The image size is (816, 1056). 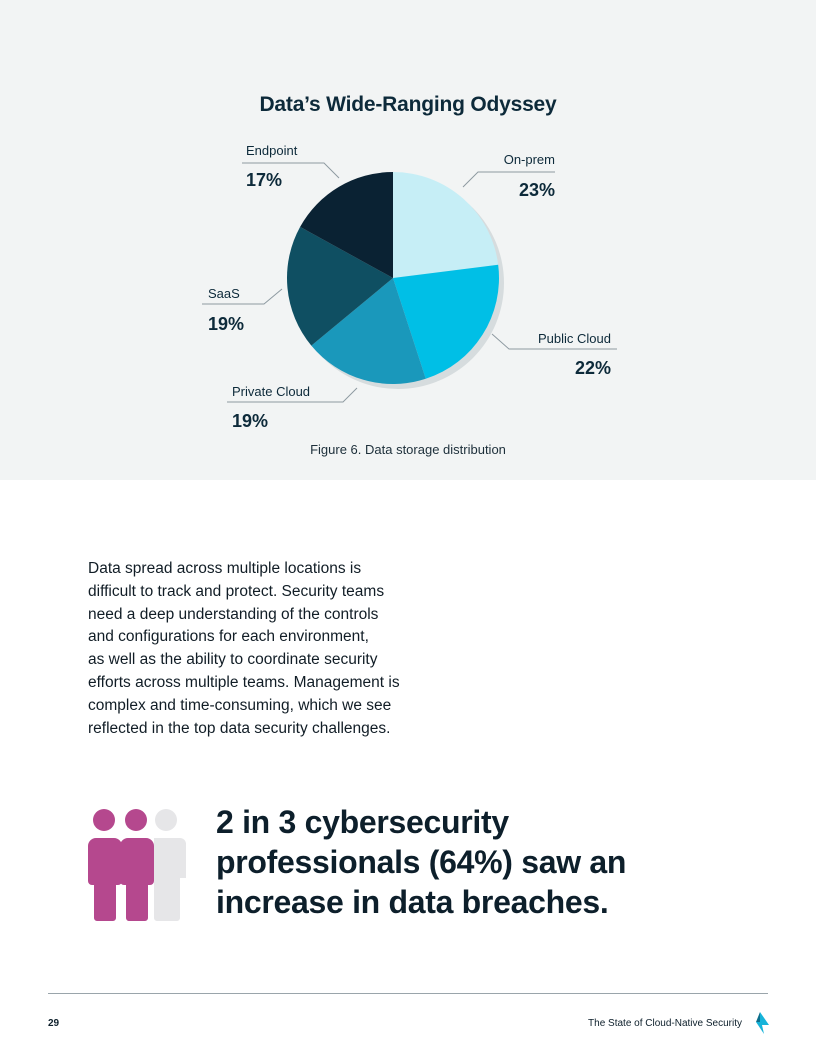 I want to click on footer-divider, so click(x=408, y=993).